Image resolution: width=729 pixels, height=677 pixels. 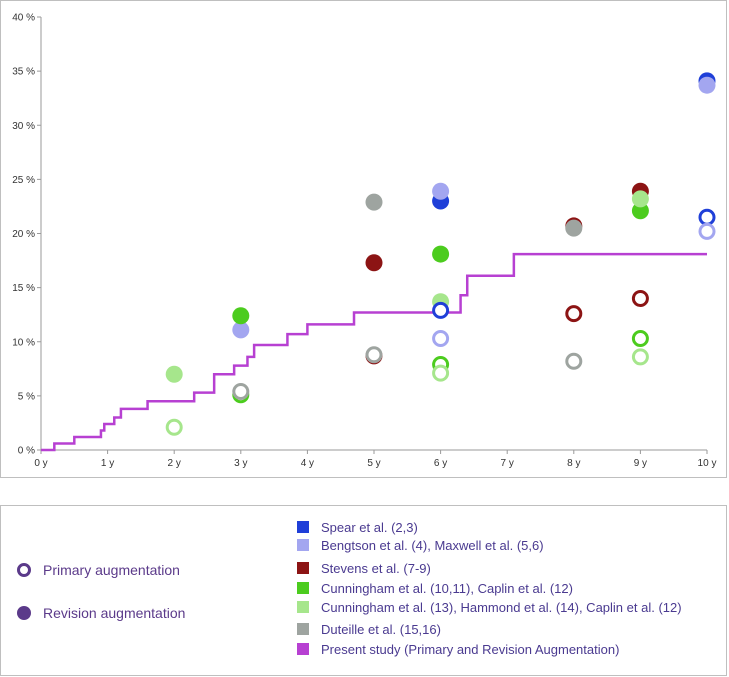 What do you see at coordinates (23, 288) in the screenshot?
I see `y-tick-label: 15 %` at bounding box center [23, 288].